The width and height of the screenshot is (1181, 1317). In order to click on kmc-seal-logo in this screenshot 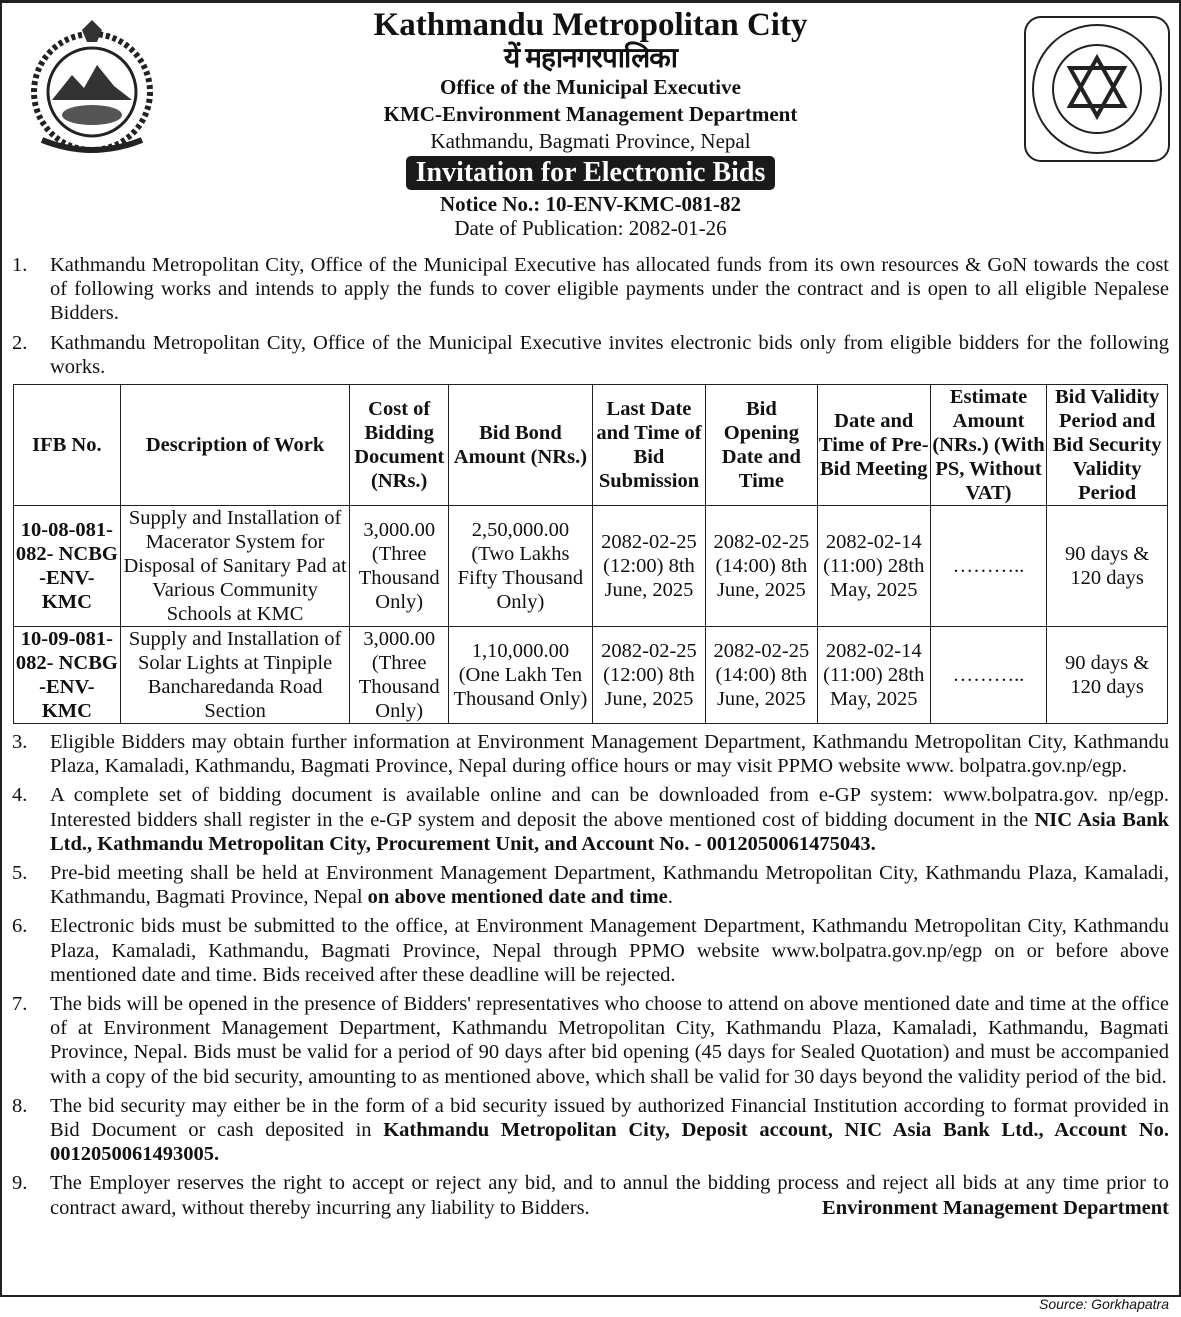, I will do `click(1097, 89)`.